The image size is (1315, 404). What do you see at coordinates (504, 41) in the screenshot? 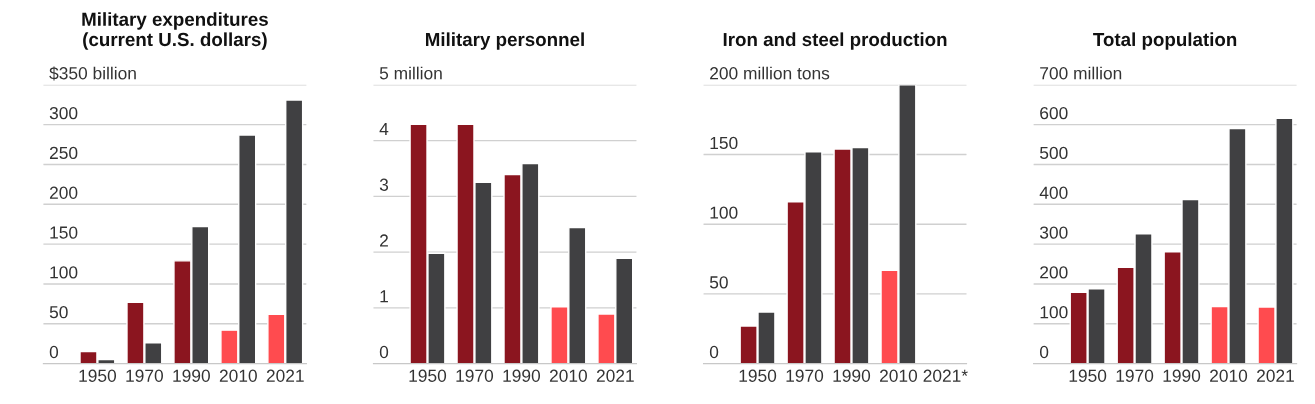
I see `chart-title: Military personnel` at bounding box center [504, 41].